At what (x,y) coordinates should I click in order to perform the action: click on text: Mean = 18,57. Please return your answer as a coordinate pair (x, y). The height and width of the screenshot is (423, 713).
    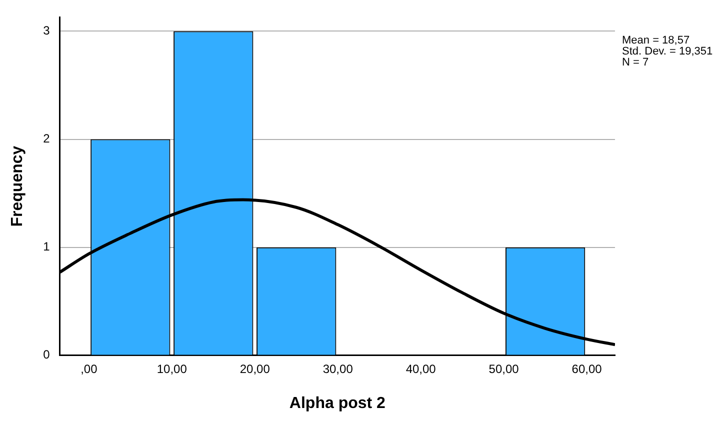
    Looking at the image, I should click on (656, 40).